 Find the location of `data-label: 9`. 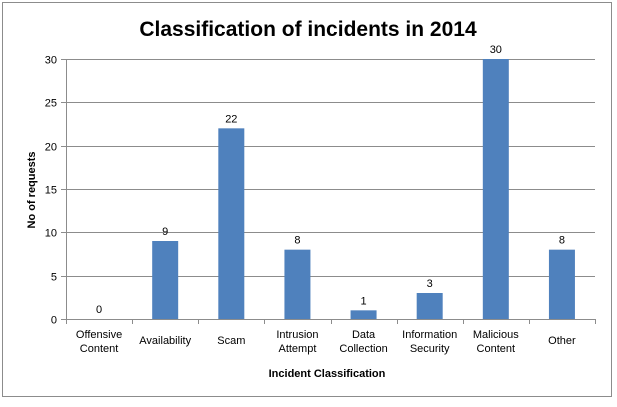

data-label: 9 is located at coordinates (165, 232).